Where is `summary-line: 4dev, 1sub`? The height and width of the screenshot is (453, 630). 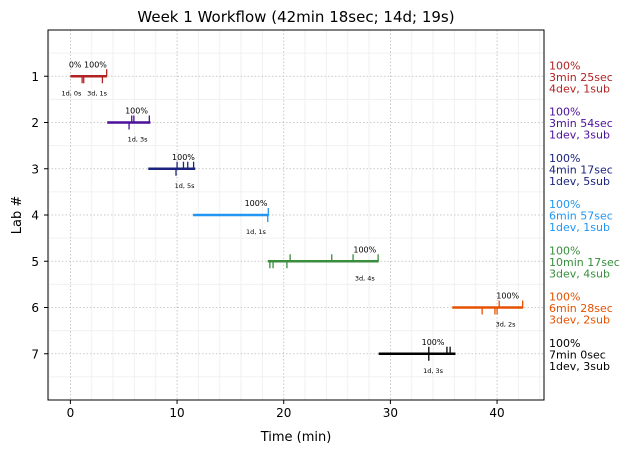 summary-line: 4dev, 1sub is located at coordinates (579, 88).